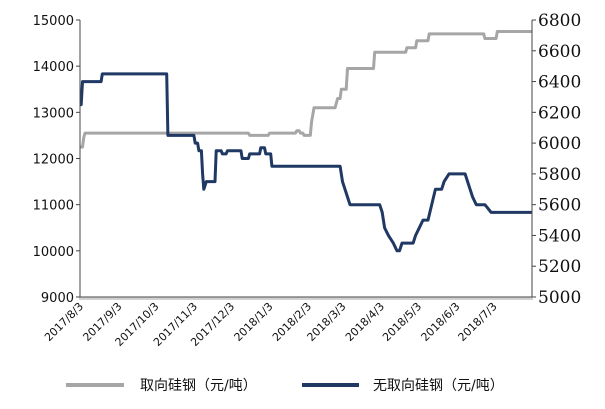 The height and width of the screenshot is (409, 605). Describe the element at coordinates (438, 386) in the screenshot. I see `legend-label-non-oriented: 无取向硅钢（元/吨）` at that location.